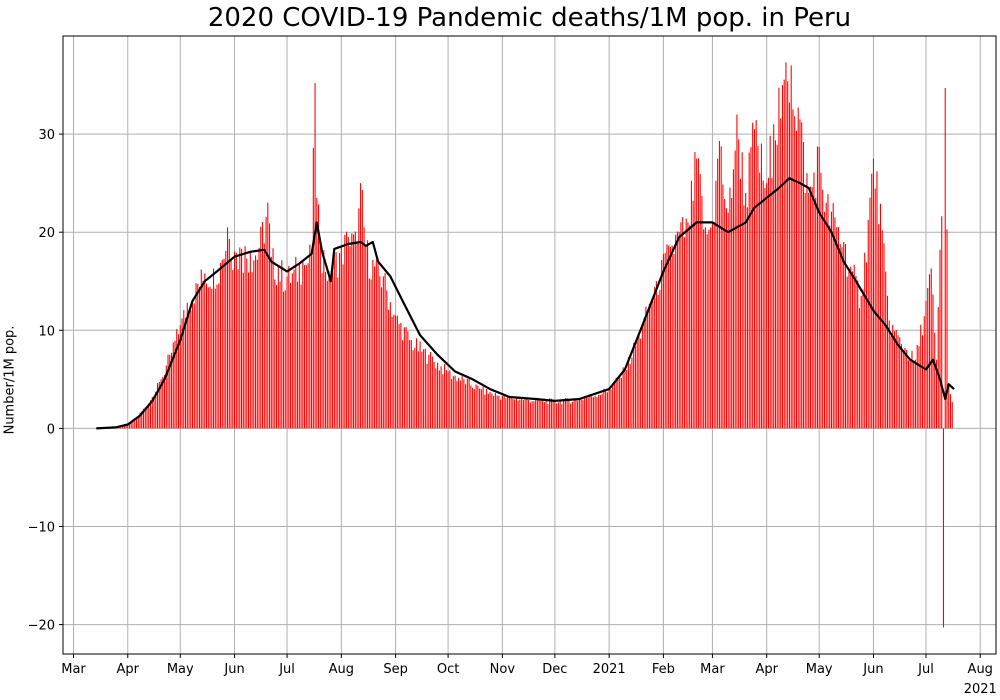 Image resolution: width=1000 pixels, height=700 pixels. What do you see at coordinates (233, 669) in the screenshot?
I see `x-tick-label: Jun` at bounding box center [233, 669].